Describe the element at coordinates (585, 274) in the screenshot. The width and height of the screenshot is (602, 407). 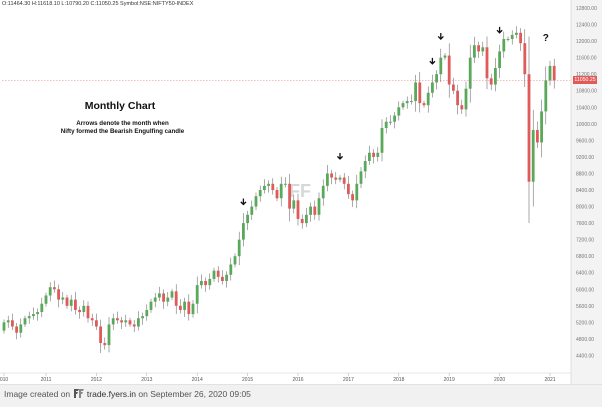
I see `y-tick-label: 6400.00` at that location.